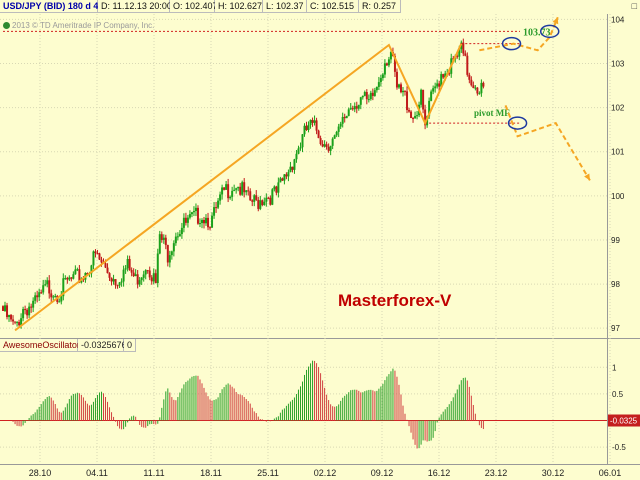 This screenshot has width=640, height=480. I want to click on y-tick-label: 100, so click(618, 196).